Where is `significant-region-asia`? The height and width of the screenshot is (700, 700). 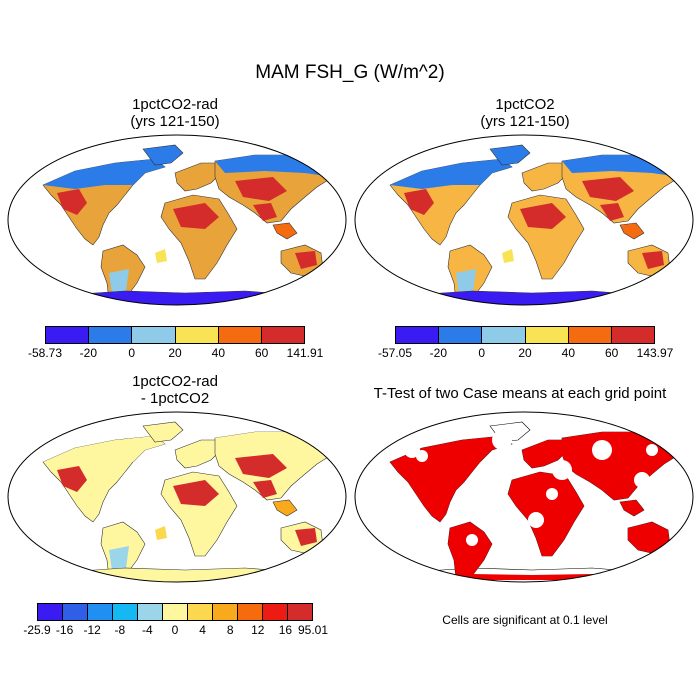
significant-region-asia is located at coordinates (622, 466).